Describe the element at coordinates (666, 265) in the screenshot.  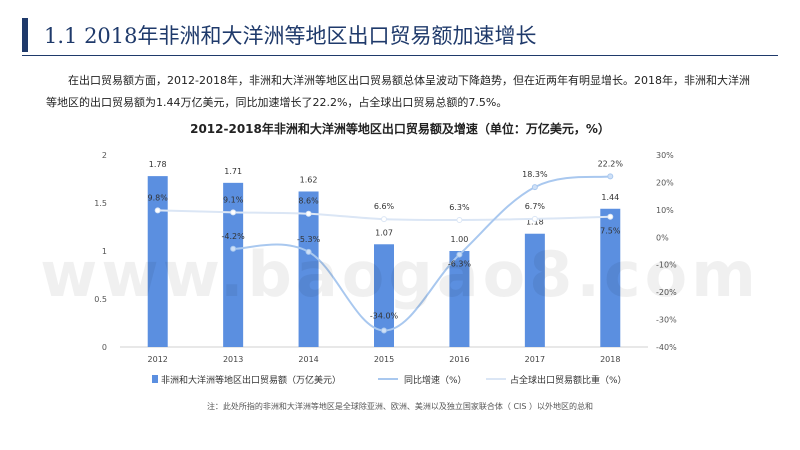
I see `right-axis-tick-label: -10%` at that location.